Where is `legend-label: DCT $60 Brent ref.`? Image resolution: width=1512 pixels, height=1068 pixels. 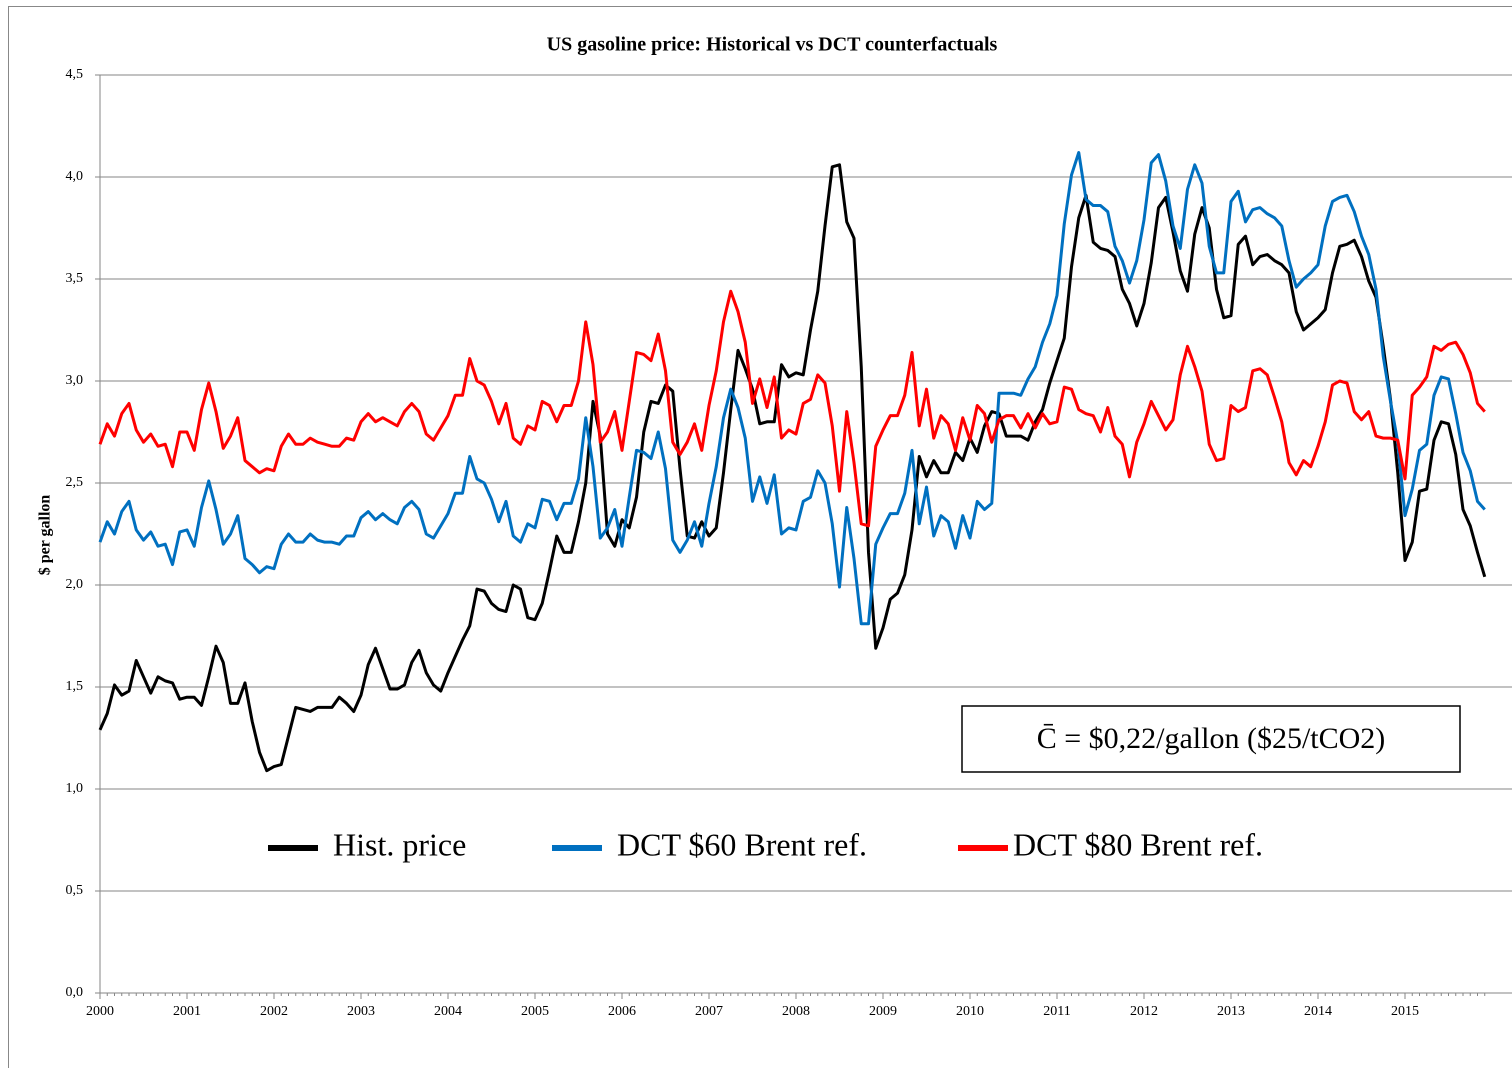
legend-label: DCT $60 Brent ref. is located at coordinates (742, 844).